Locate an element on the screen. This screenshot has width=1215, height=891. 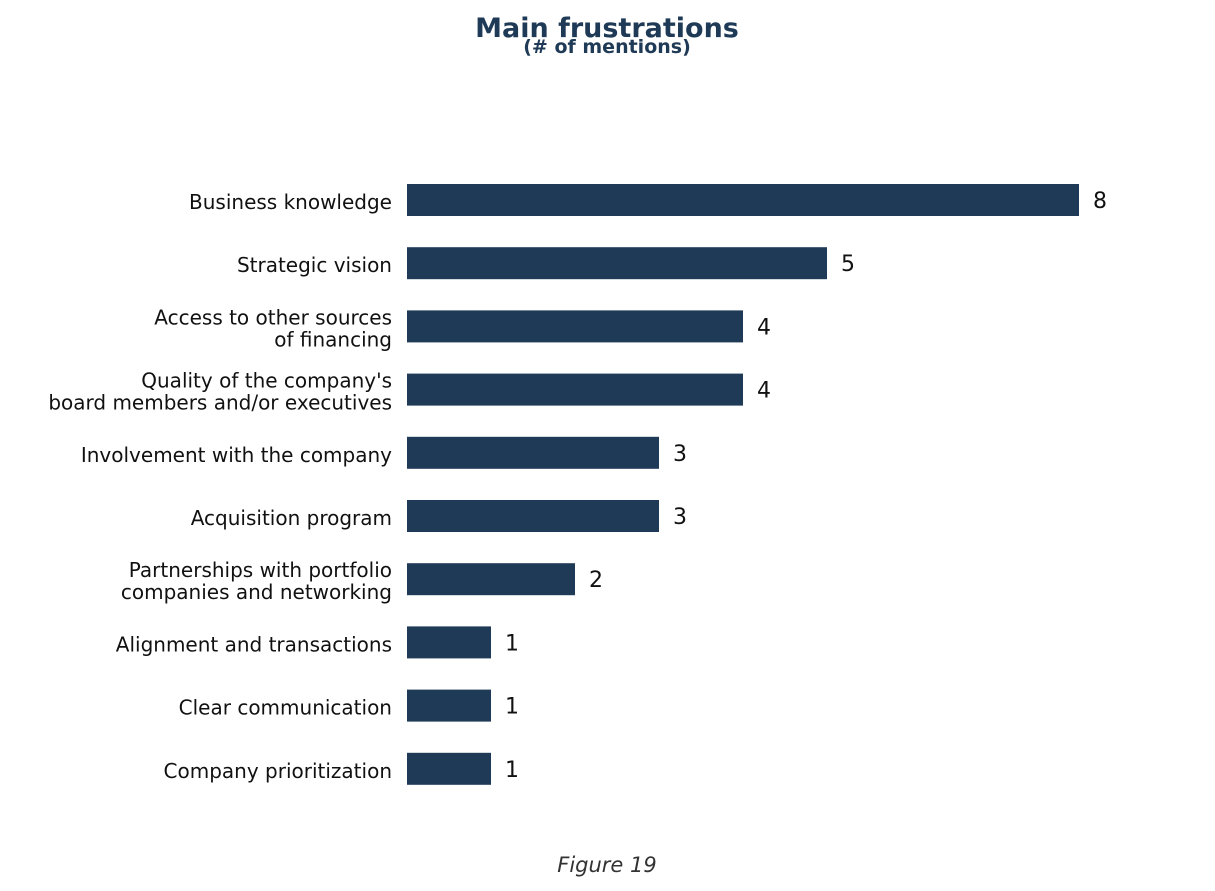
figure-caption: Figure 19 is located at coordinates (607, 865).